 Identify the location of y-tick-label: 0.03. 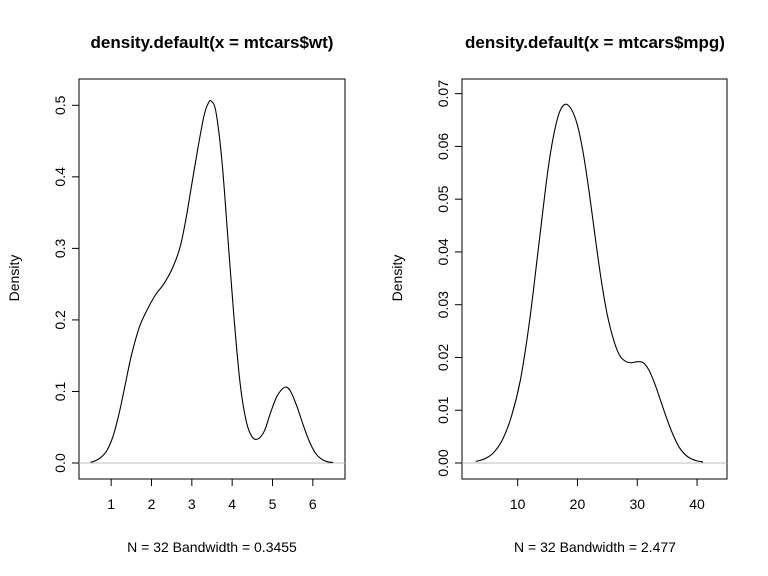
(443, 304).